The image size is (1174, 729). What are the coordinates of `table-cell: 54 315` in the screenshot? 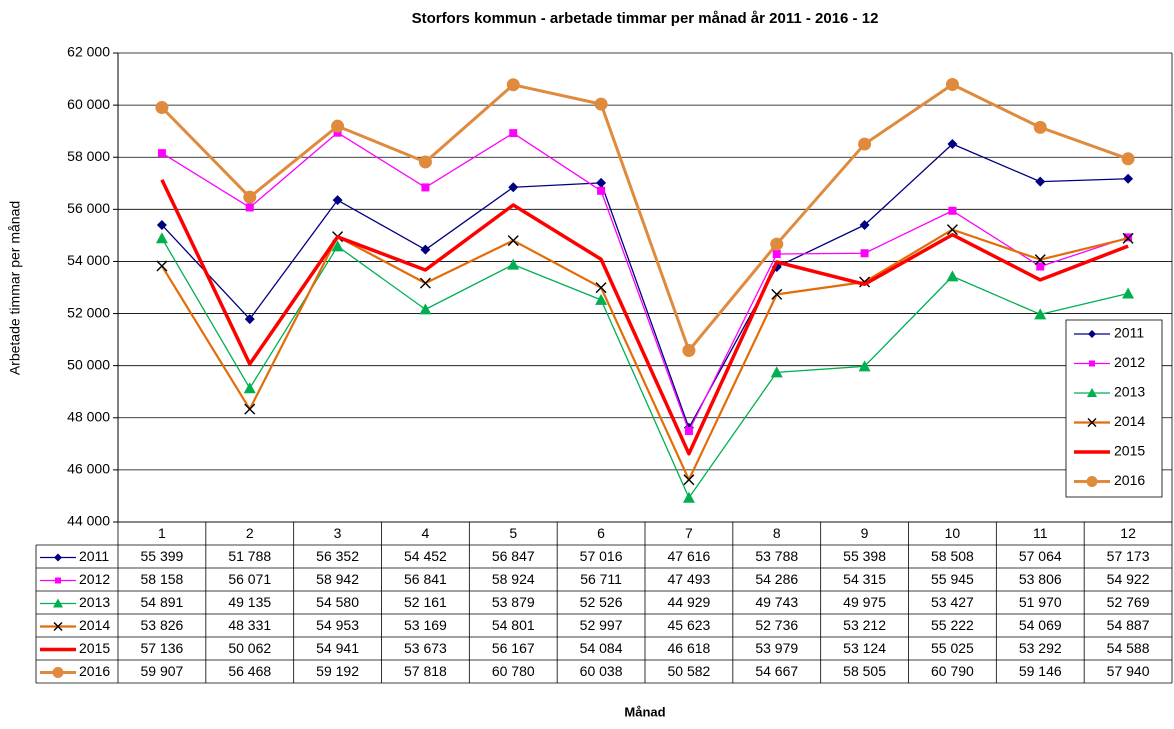 It's located at (864, 579).